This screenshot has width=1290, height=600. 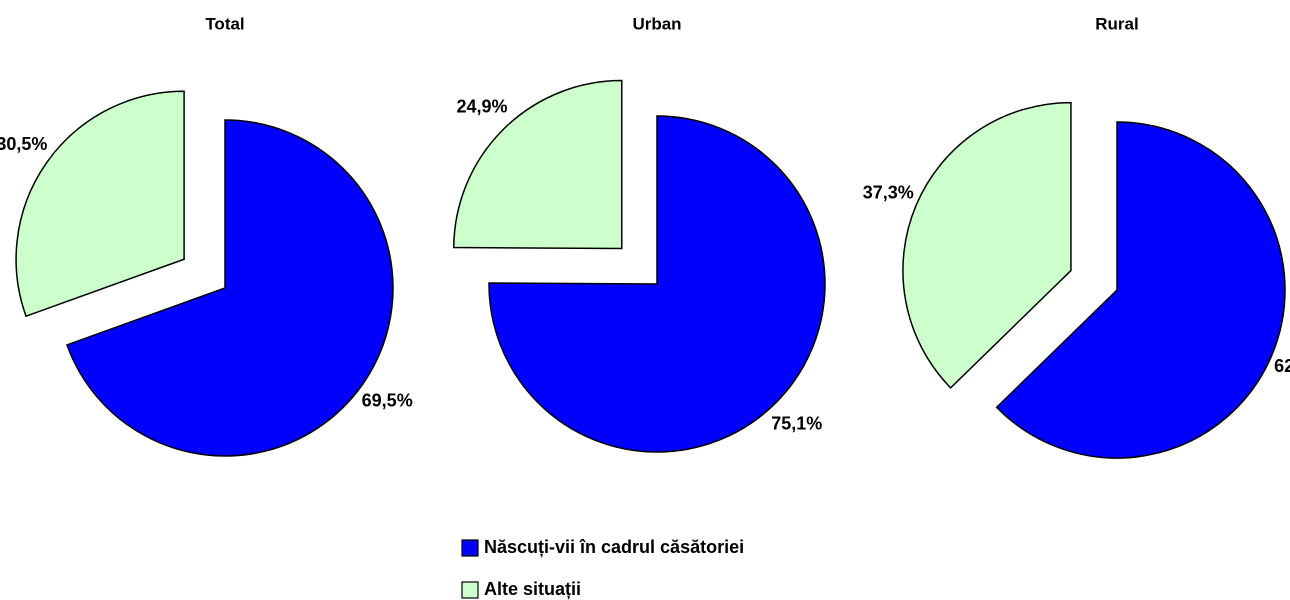 What do you see at coordinates (387, 401) in the screenshot?
I see `data-label: 69,5%` at bounding box center [387, 401].